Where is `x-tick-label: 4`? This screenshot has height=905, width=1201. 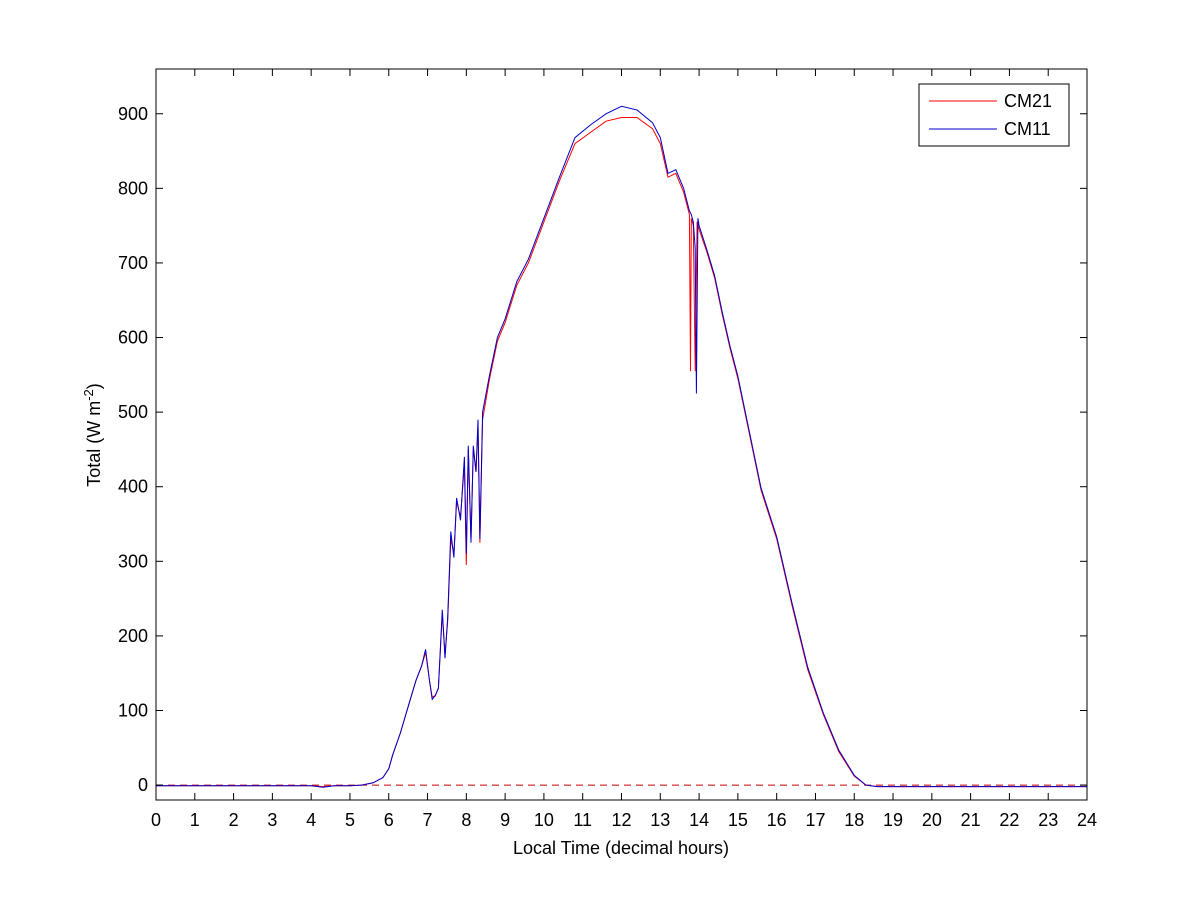
x-tick-label: 4 is located at coordinates (311, 820).